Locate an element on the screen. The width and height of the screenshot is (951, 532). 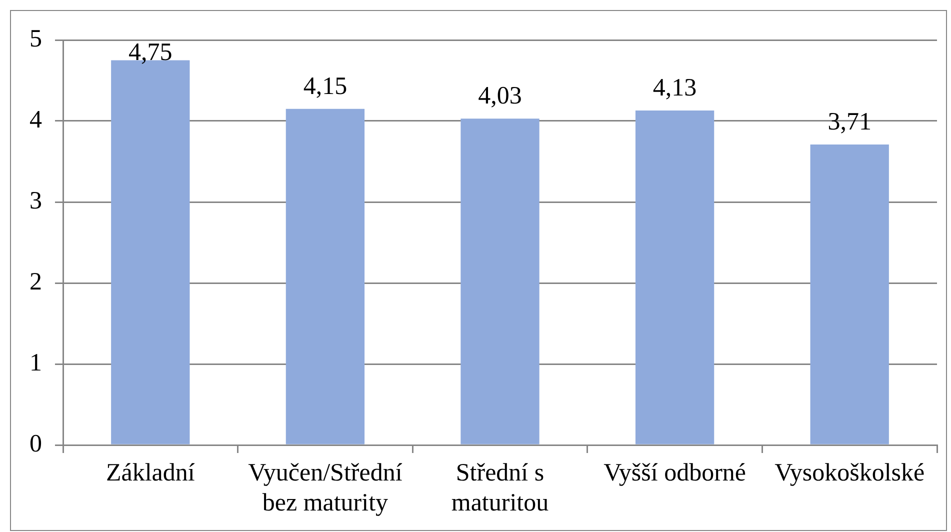
y-tick-label: 4 is located at coordinates (36, 120).